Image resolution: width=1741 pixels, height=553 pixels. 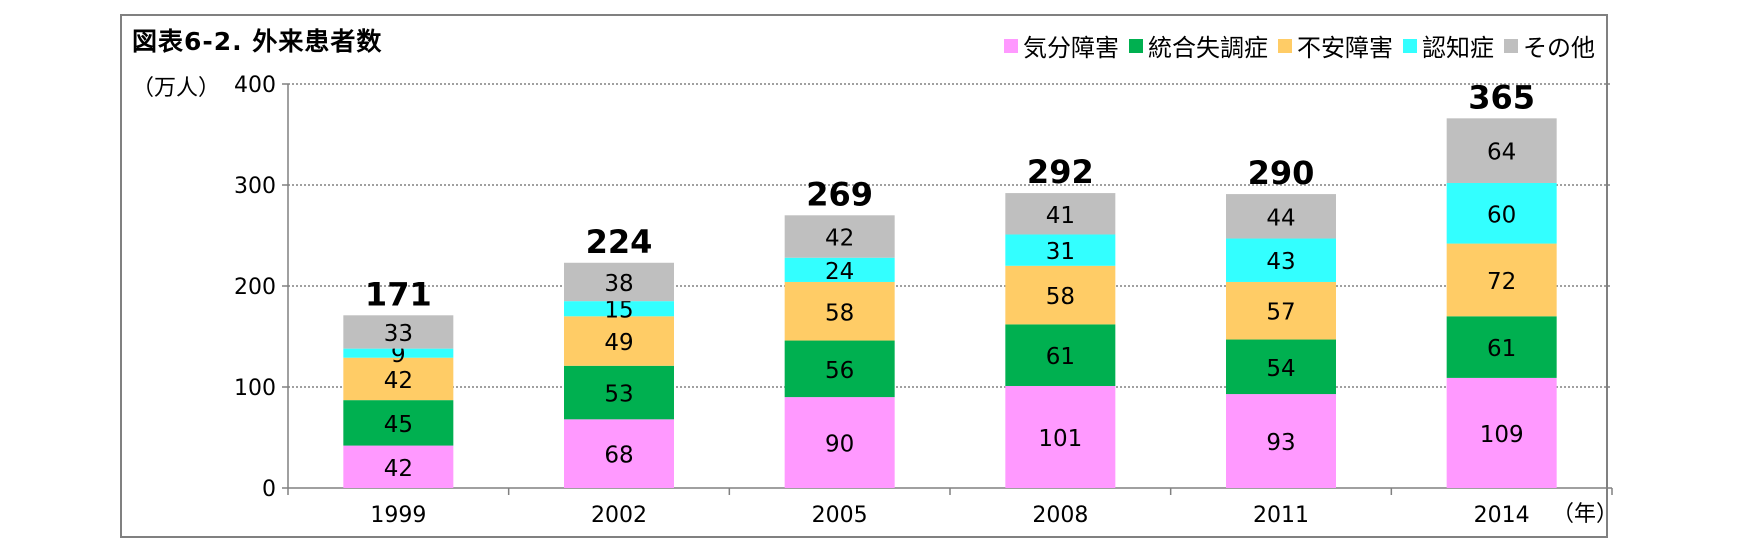 What do you see at coordinates (619, 242) in the screenshot?
I see `bar-total-label: 224` at bounding box center [619, 242].